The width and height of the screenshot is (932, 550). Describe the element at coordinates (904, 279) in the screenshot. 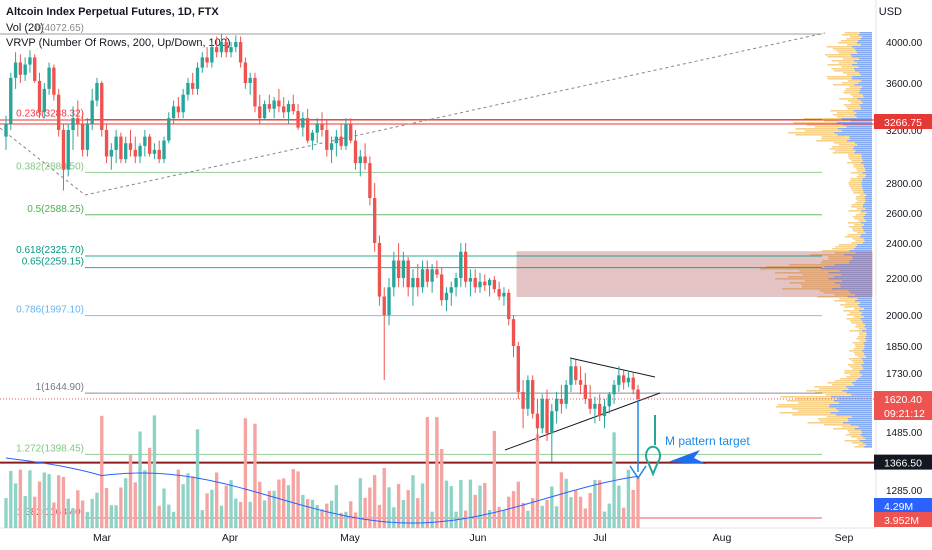

I see `price-axis-label: 2200.00` at that location.